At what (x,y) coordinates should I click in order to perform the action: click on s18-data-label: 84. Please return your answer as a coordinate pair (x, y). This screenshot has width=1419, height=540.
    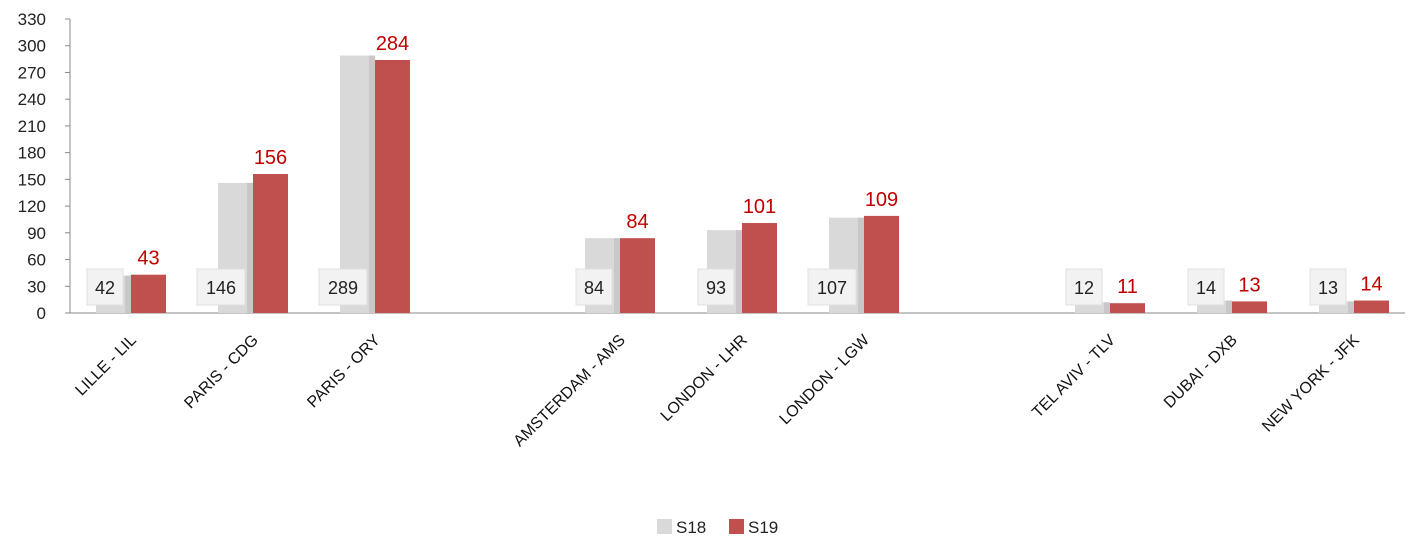
    Looking at the image, I should click on (594, 288).